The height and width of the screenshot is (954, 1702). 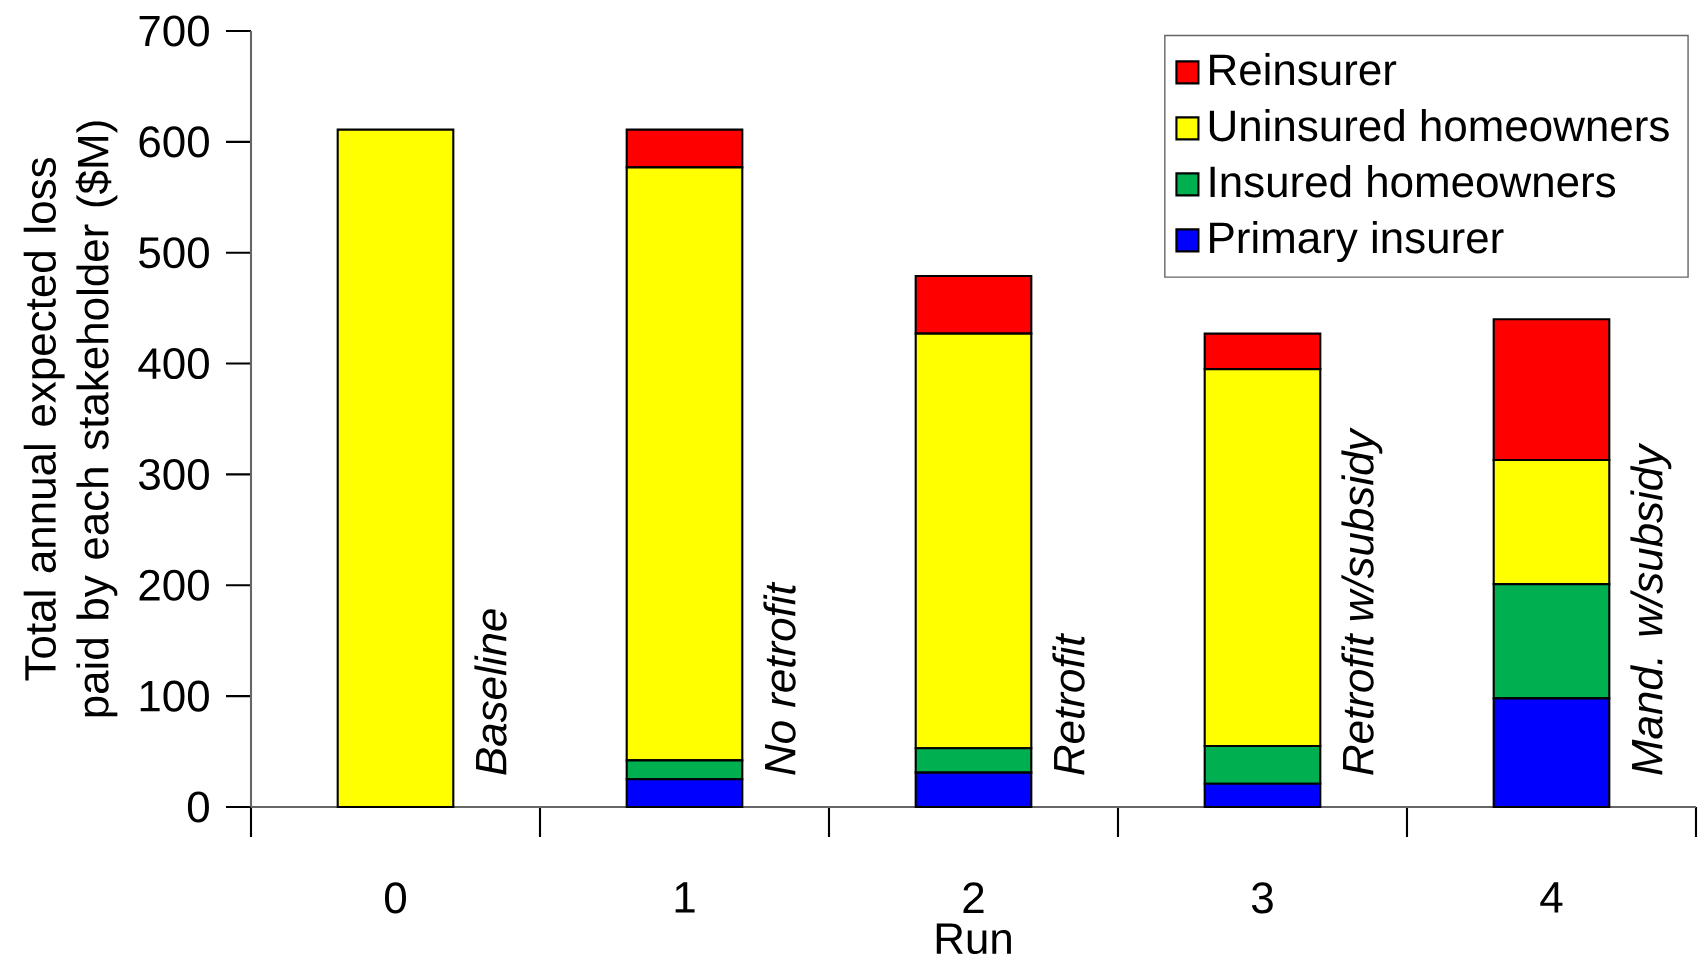 I want to click on x-tick-label: 3, so click(x=1262, y=898).